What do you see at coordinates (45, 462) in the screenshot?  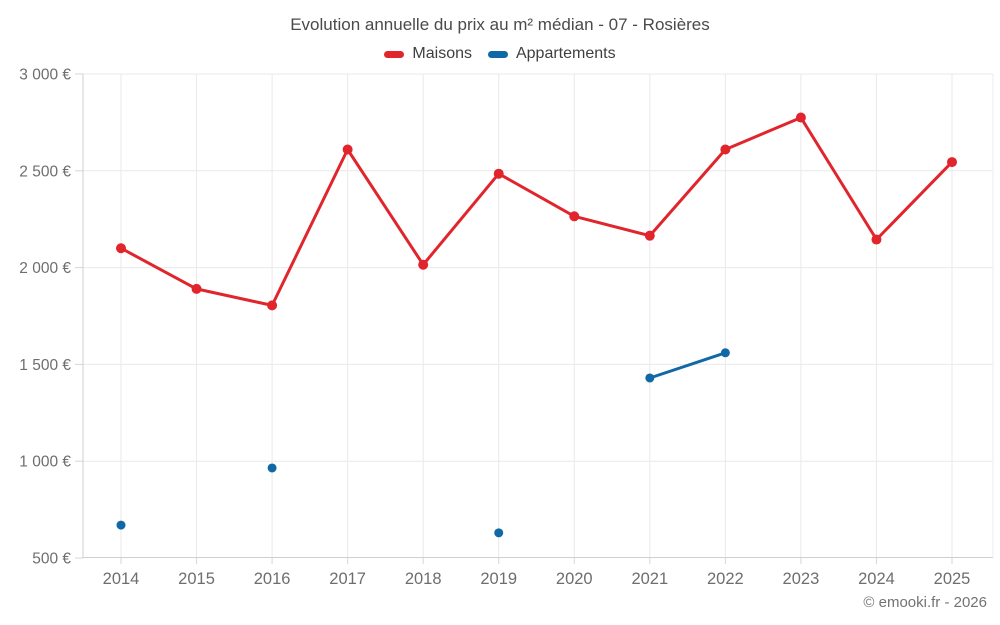 I see `y-tick-label: 1 000 €` at bounding box center [45, 462].